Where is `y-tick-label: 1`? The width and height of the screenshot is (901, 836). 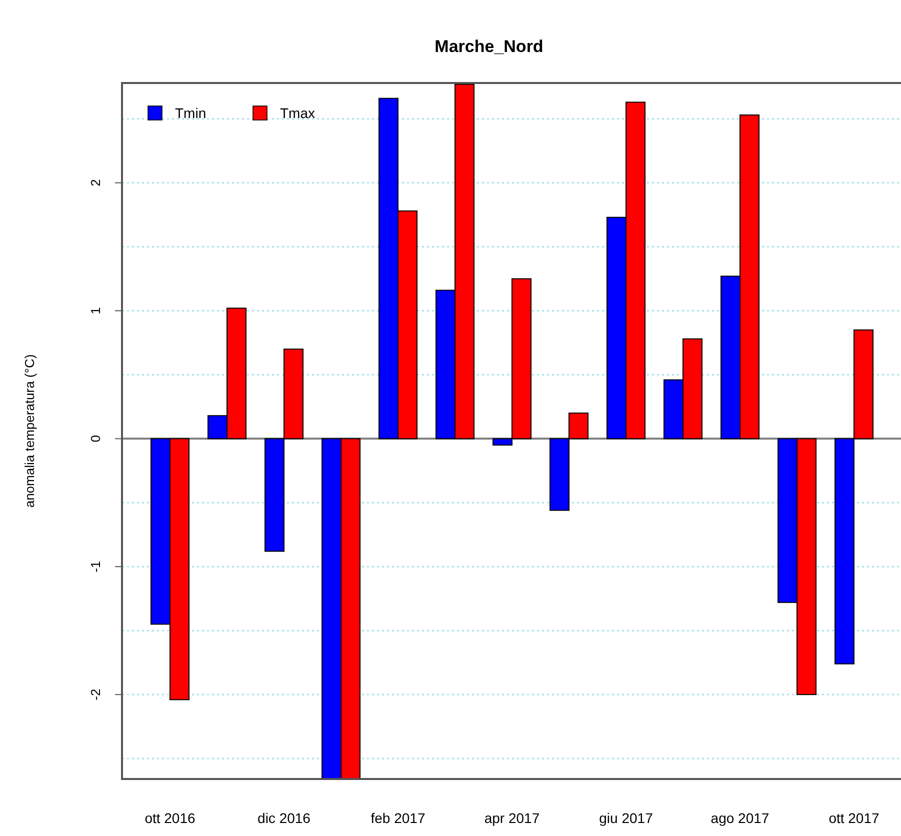
y-tick-label: 1 is located at coordinates (95, 310).